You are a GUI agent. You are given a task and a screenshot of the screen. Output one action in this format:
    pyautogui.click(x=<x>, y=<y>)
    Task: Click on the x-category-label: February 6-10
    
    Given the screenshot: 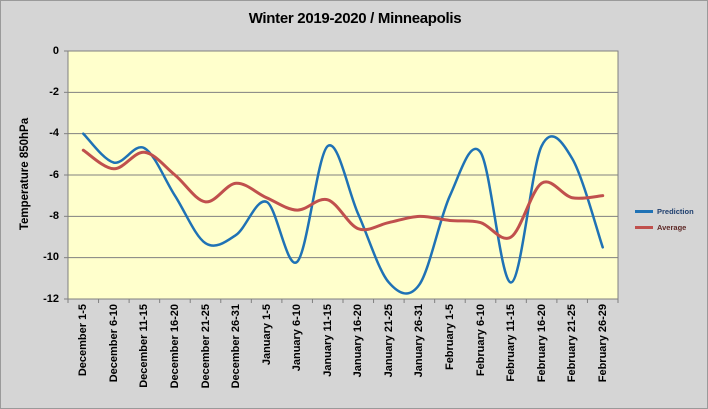 What is the action you would take?
    pyautogui.click(x=480, y=340)
    